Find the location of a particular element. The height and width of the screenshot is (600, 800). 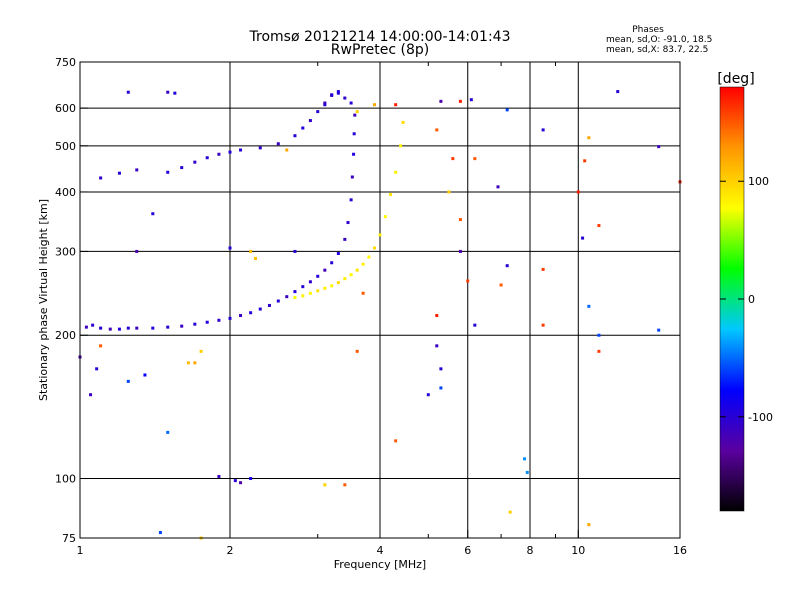

y-tick-label: 400 is located at coordinates (65, 192).